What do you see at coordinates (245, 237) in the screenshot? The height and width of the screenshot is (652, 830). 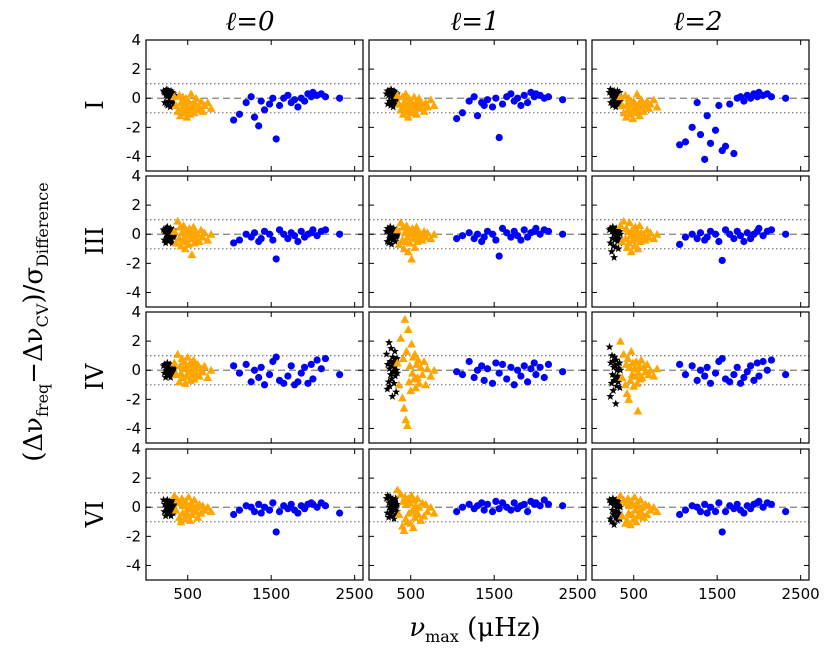 I see `panel: 4 2 0 -2 -4` at bounding box center [245, 237].